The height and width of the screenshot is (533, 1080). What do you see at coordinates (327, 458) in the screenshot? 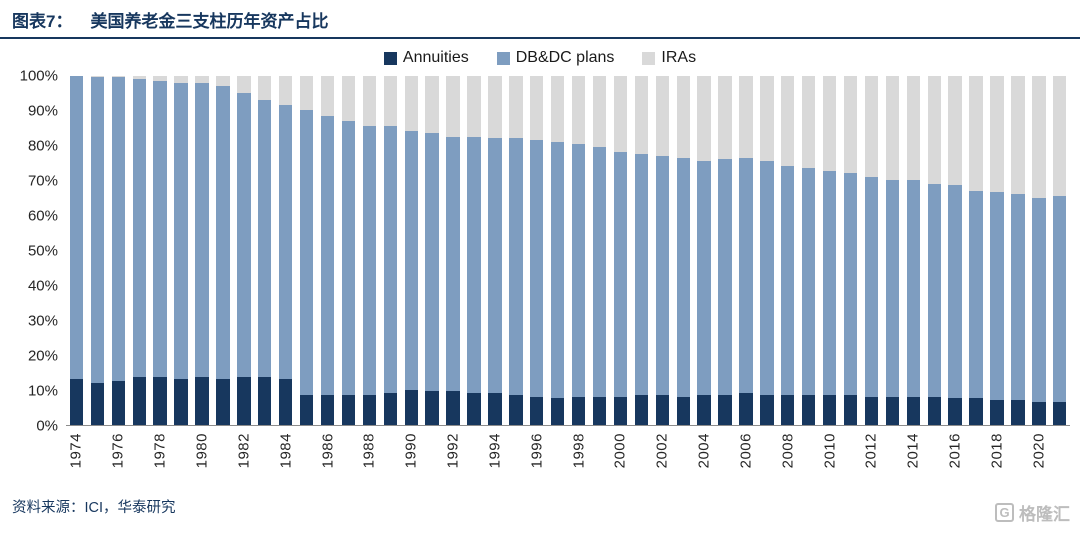
I see `x-tick: 1986` at bounding box center [327, 458].